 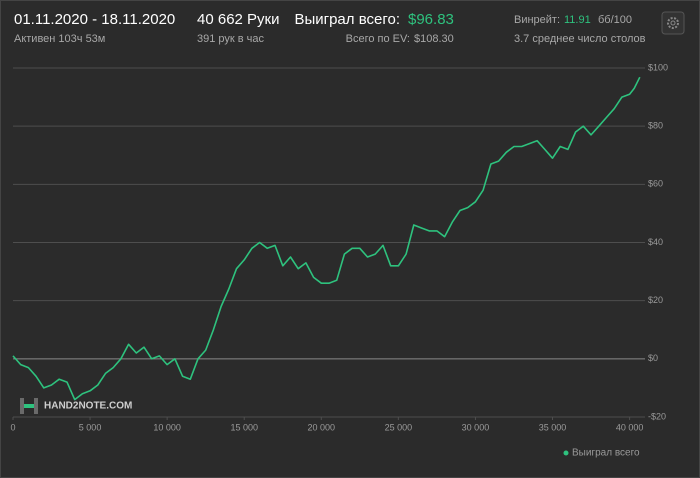 What do you see at coordinates (167, 427) in the screenshot?
I see `x-tick-label: 10 000` at bounding box center [167, 427].